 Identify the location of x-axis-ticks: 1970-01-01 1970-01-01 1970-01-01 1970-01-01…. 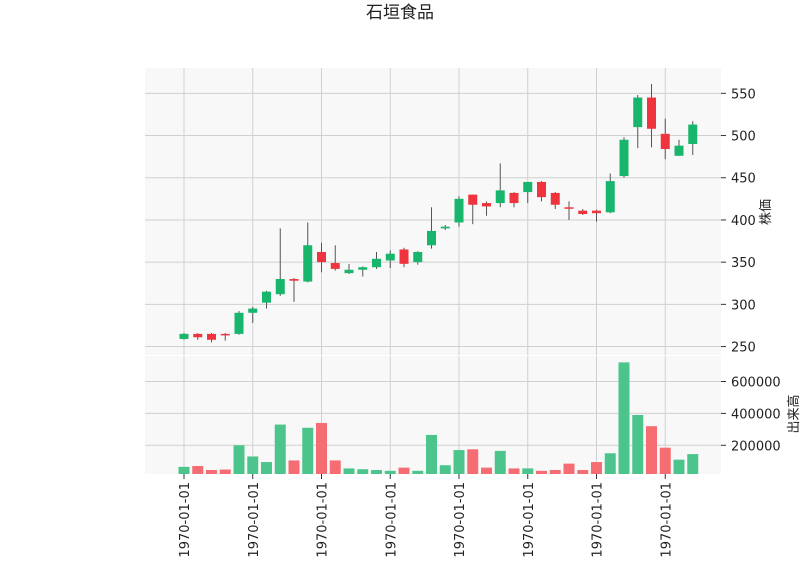
(426, 516).